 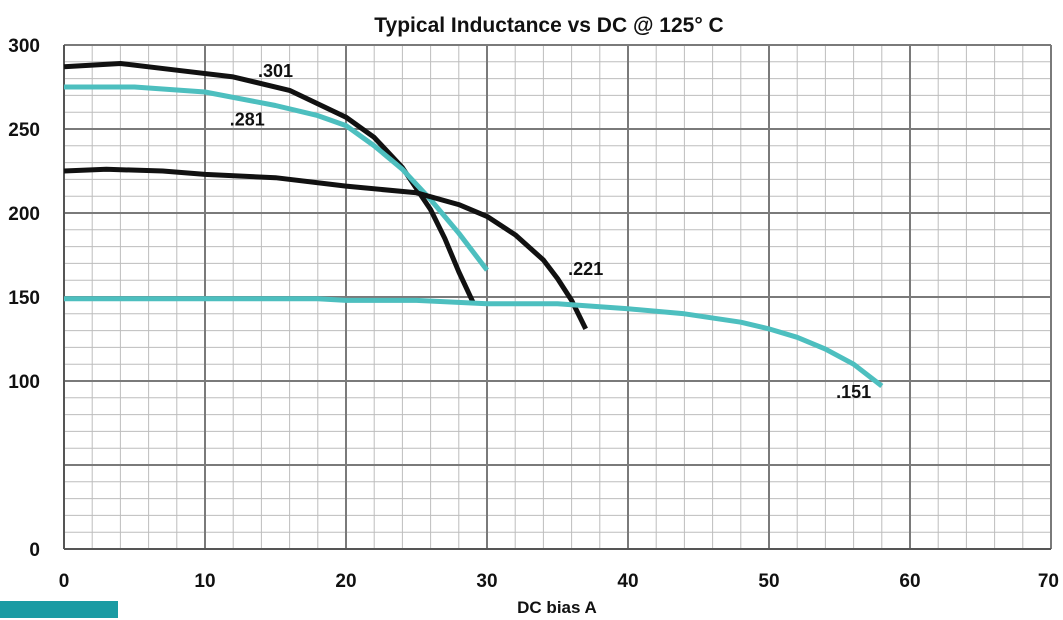 What do you see at coordinates (768, 581) in the screenshot?
I see `x-tick-label: 50` at bounding box center [768, 581].